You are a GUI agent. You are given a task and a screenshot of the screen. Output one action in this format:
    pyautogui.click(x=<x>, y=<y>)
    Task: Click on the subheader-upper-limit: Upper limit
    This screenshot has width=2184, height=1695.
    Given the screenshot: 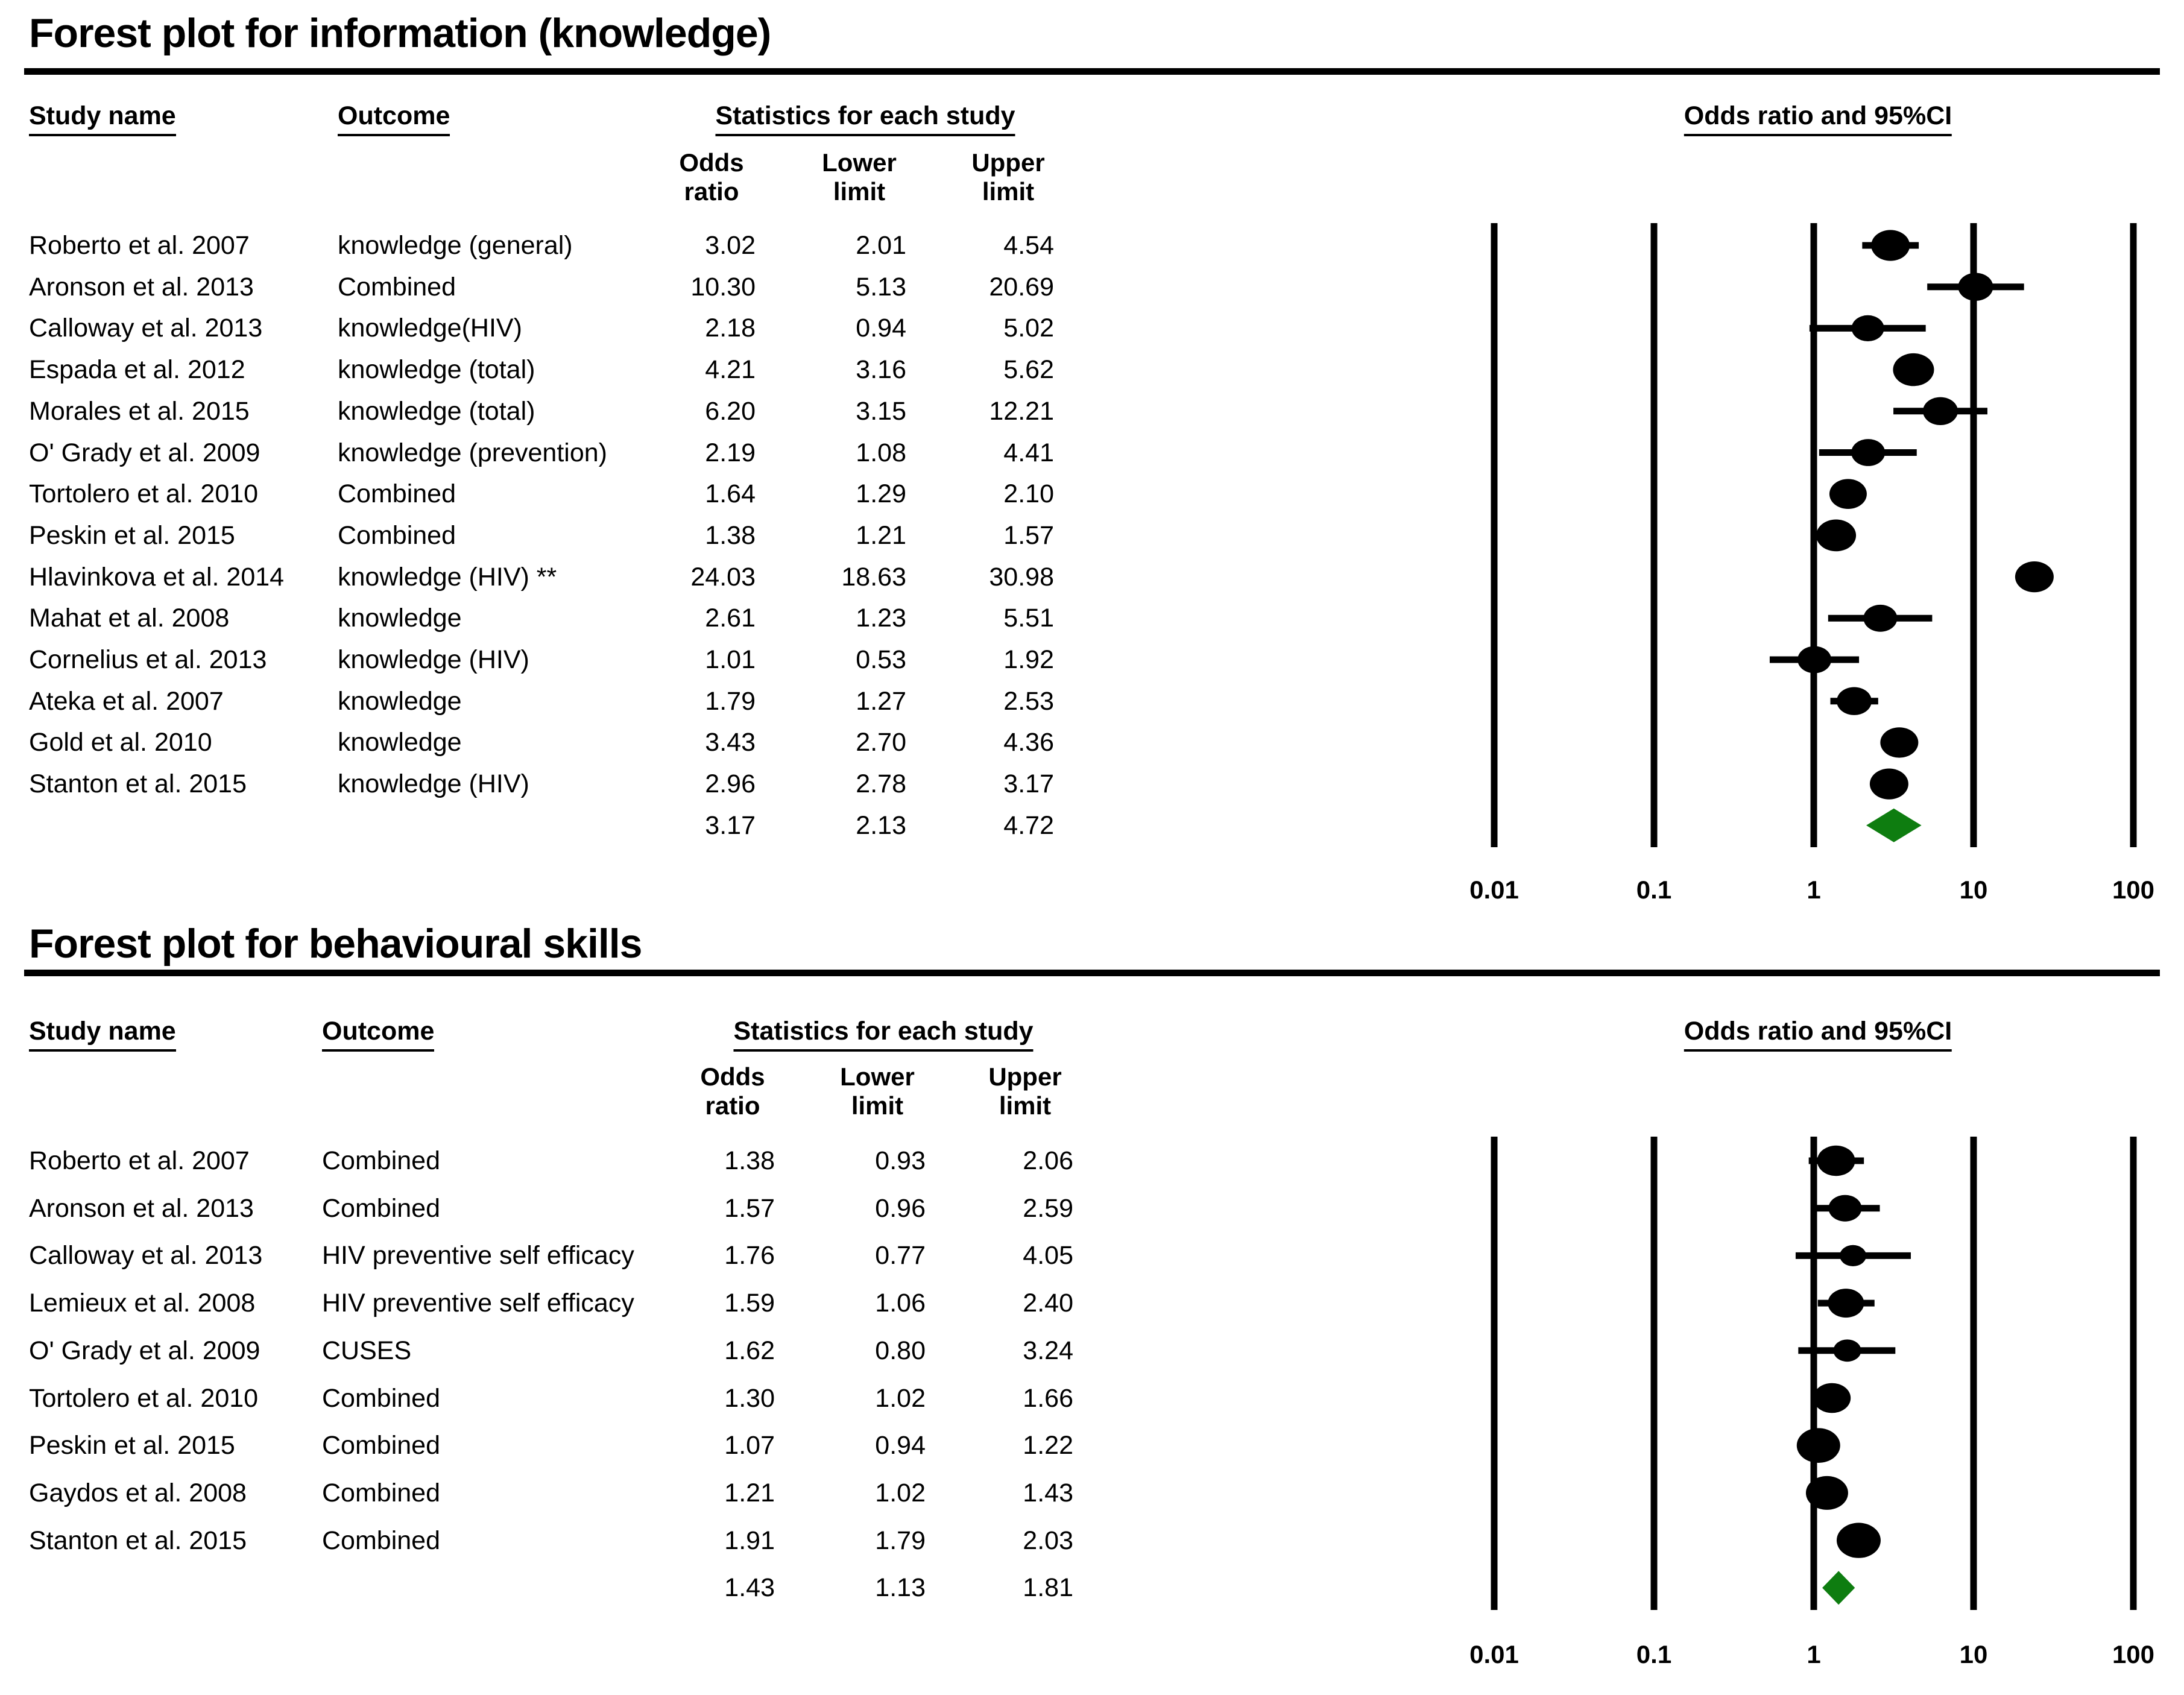 What is the action you would take?
    pyautogui.click(x=1008, y=177)
    